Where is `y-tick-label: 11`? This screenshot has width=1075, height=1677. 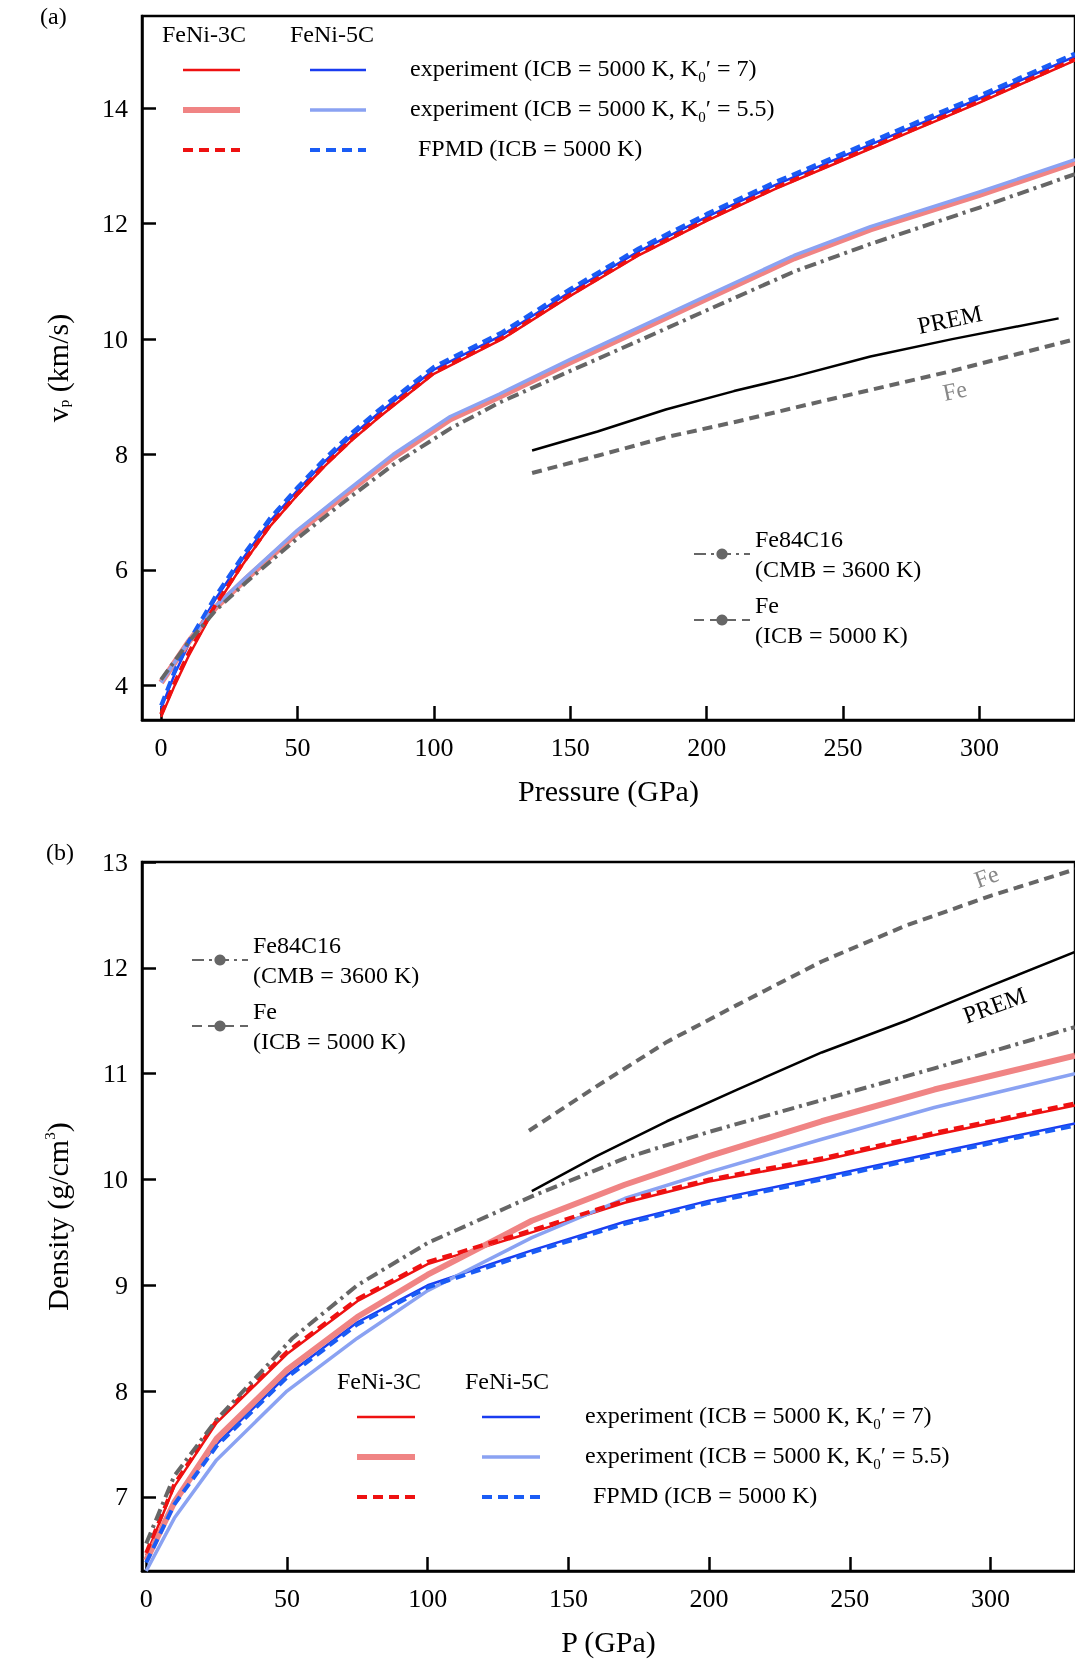 y-tick-label: 11 is located at coordinates (115, 1074).